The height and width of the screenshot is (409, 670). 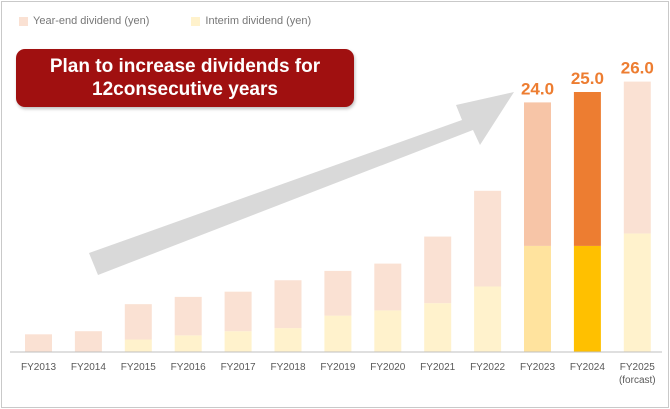 What do you see at coordinates (488, 238) in the screenshot?
I see `bar-year-end-fy2022` at bounding box center [488, 238].